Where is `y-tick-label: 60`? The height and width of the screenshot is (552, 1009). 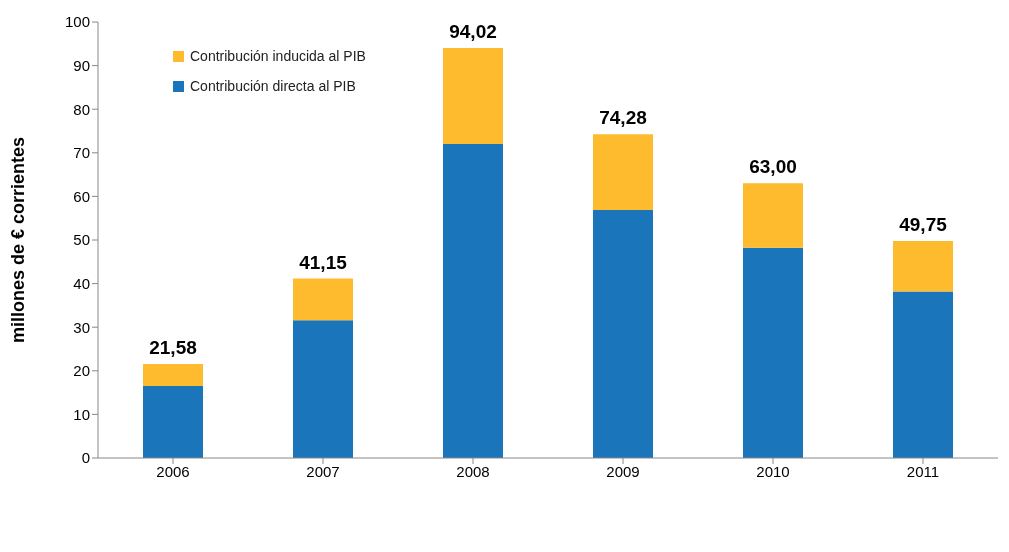
y-tick-label: 60 is located at coordinates (81, 196).